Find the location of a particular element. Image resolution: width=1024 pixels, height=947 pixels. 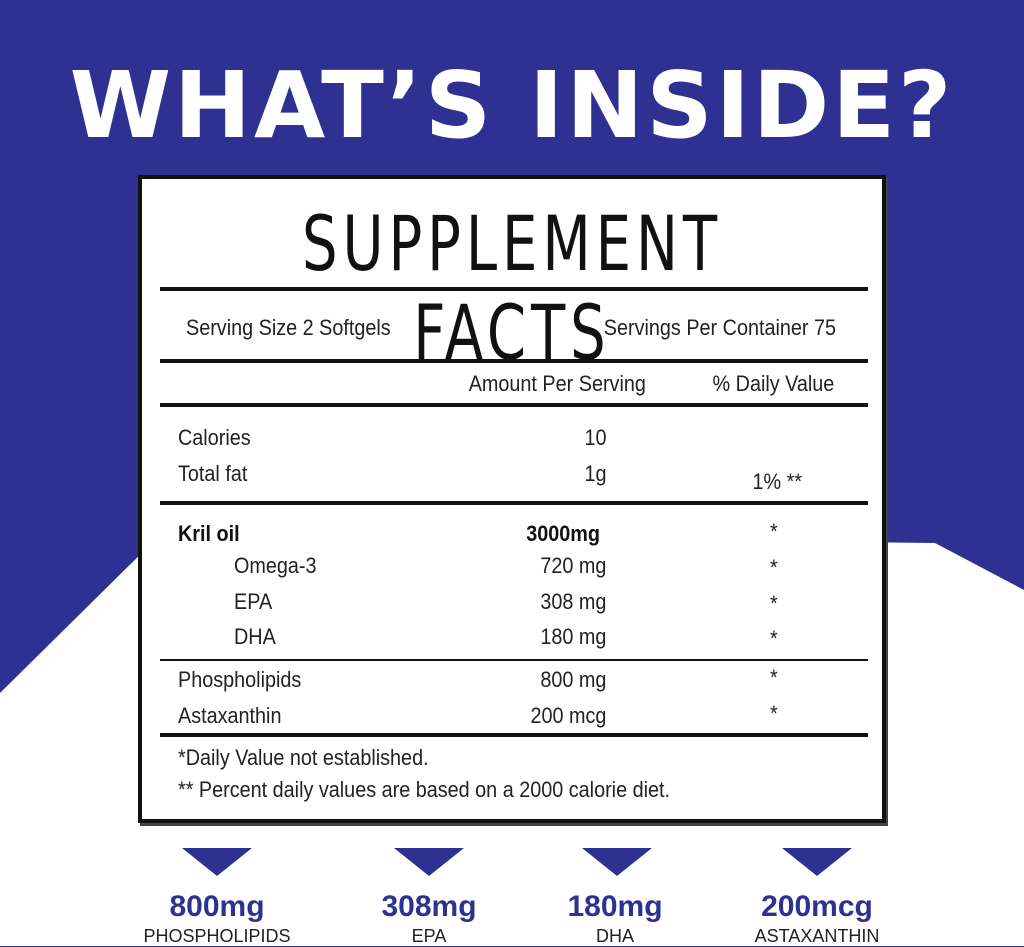

row-name: Kril oil is located at coordinates (209, 533).